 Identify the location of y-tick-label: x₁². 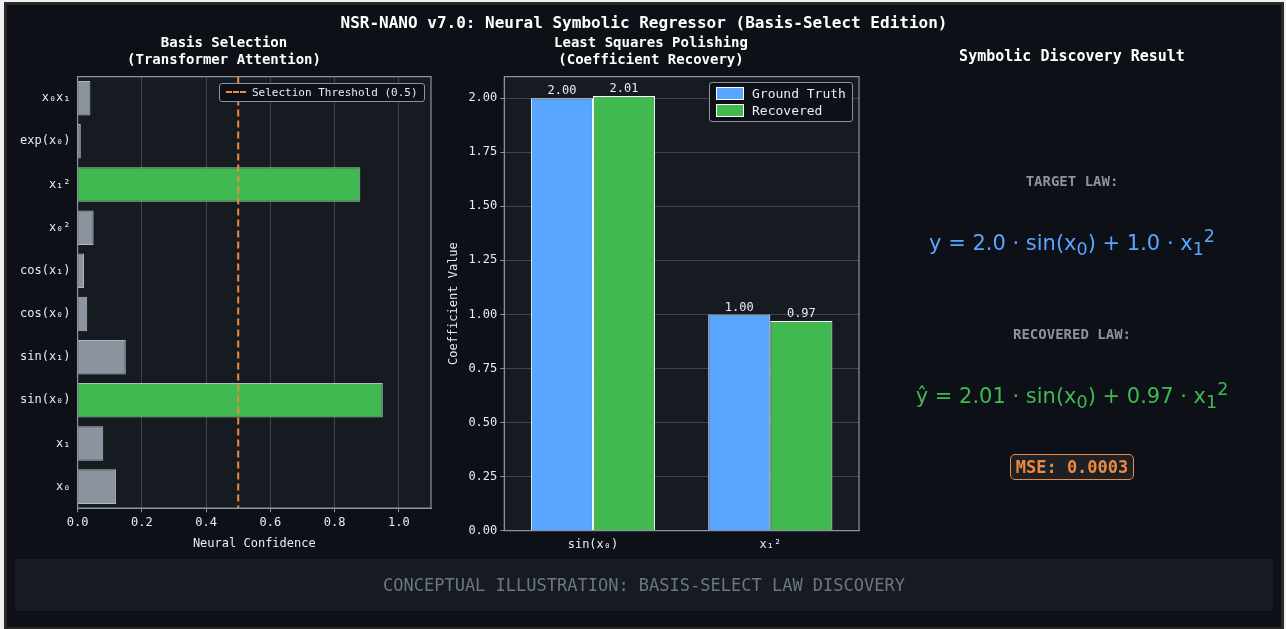
(59, 183).